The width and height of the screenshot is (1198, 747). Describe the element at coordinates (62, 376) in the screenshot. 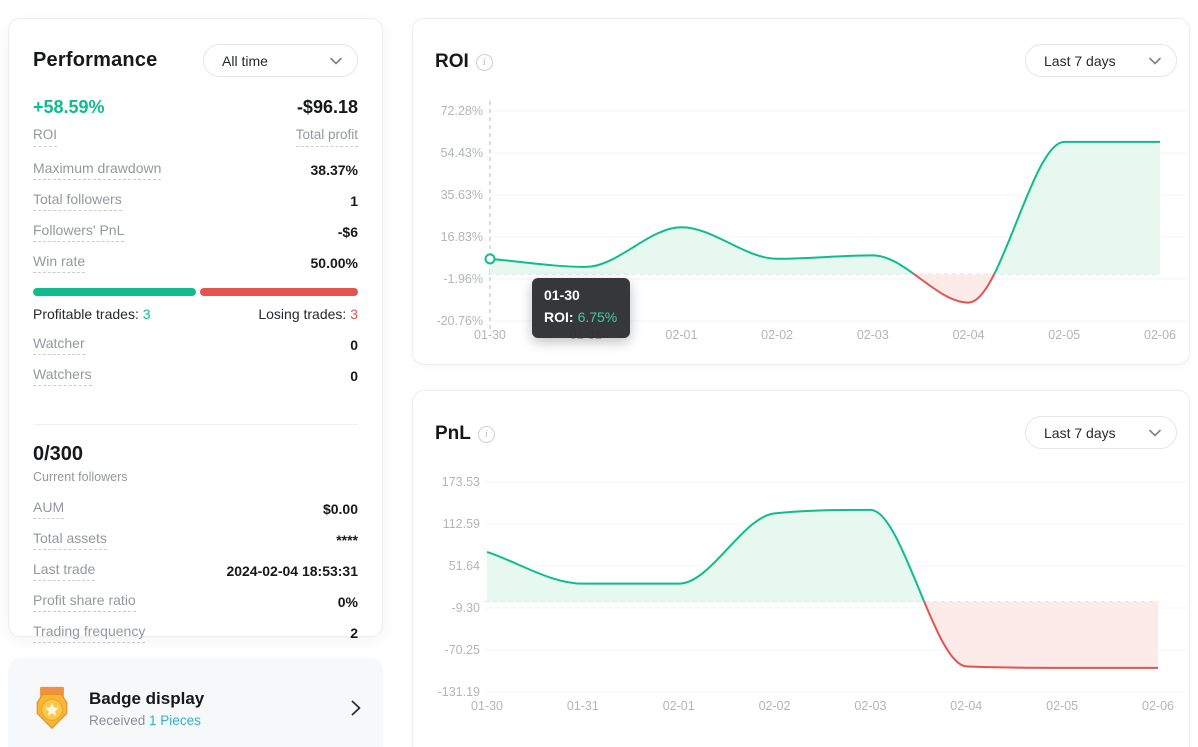

I see `stat-label: Watchers` at that location.